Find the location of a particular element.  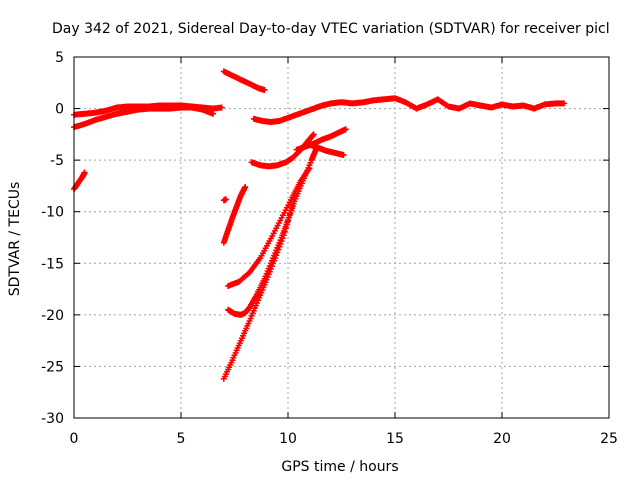

x-tick-label: 20 is located at coordinates (502, 439).